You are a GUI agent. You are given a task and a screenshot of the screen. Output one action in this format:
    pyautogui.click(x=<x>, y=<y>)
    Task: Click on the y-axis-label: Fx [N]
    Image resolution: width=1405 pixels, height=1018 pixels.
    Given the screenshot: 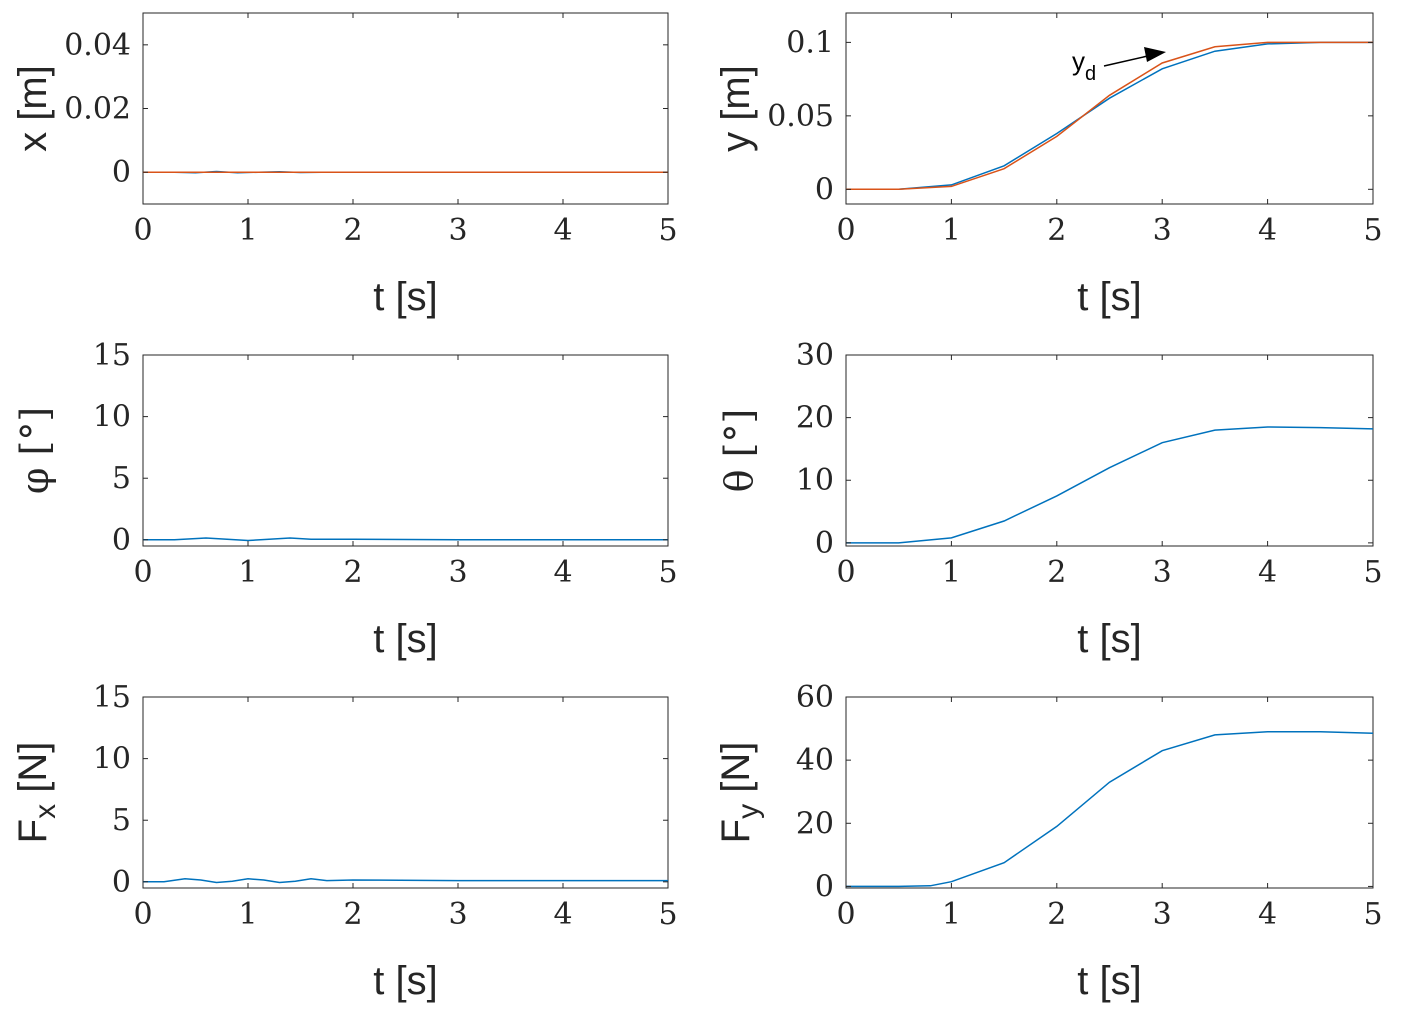 What is the action you would take?
    pyautogui.click(x=36, y=793)
    